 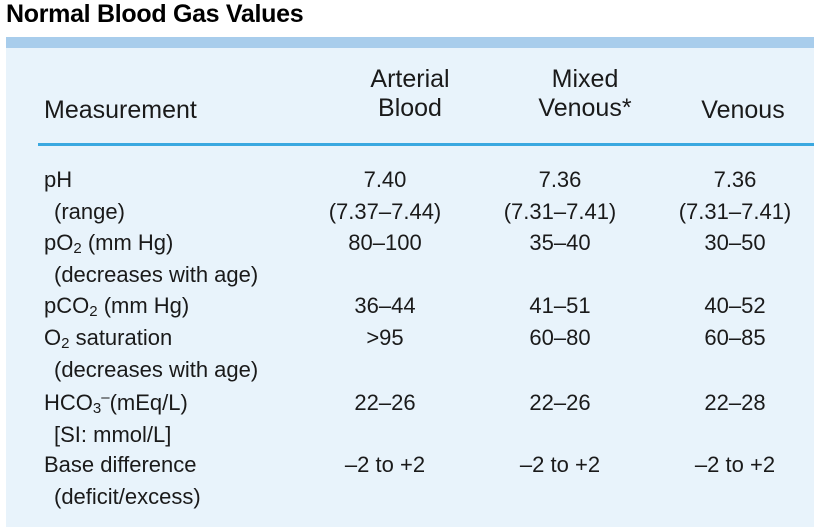 I want to click on header-mixed-venous: Mixed Venous*, so click(x=585, y=94).